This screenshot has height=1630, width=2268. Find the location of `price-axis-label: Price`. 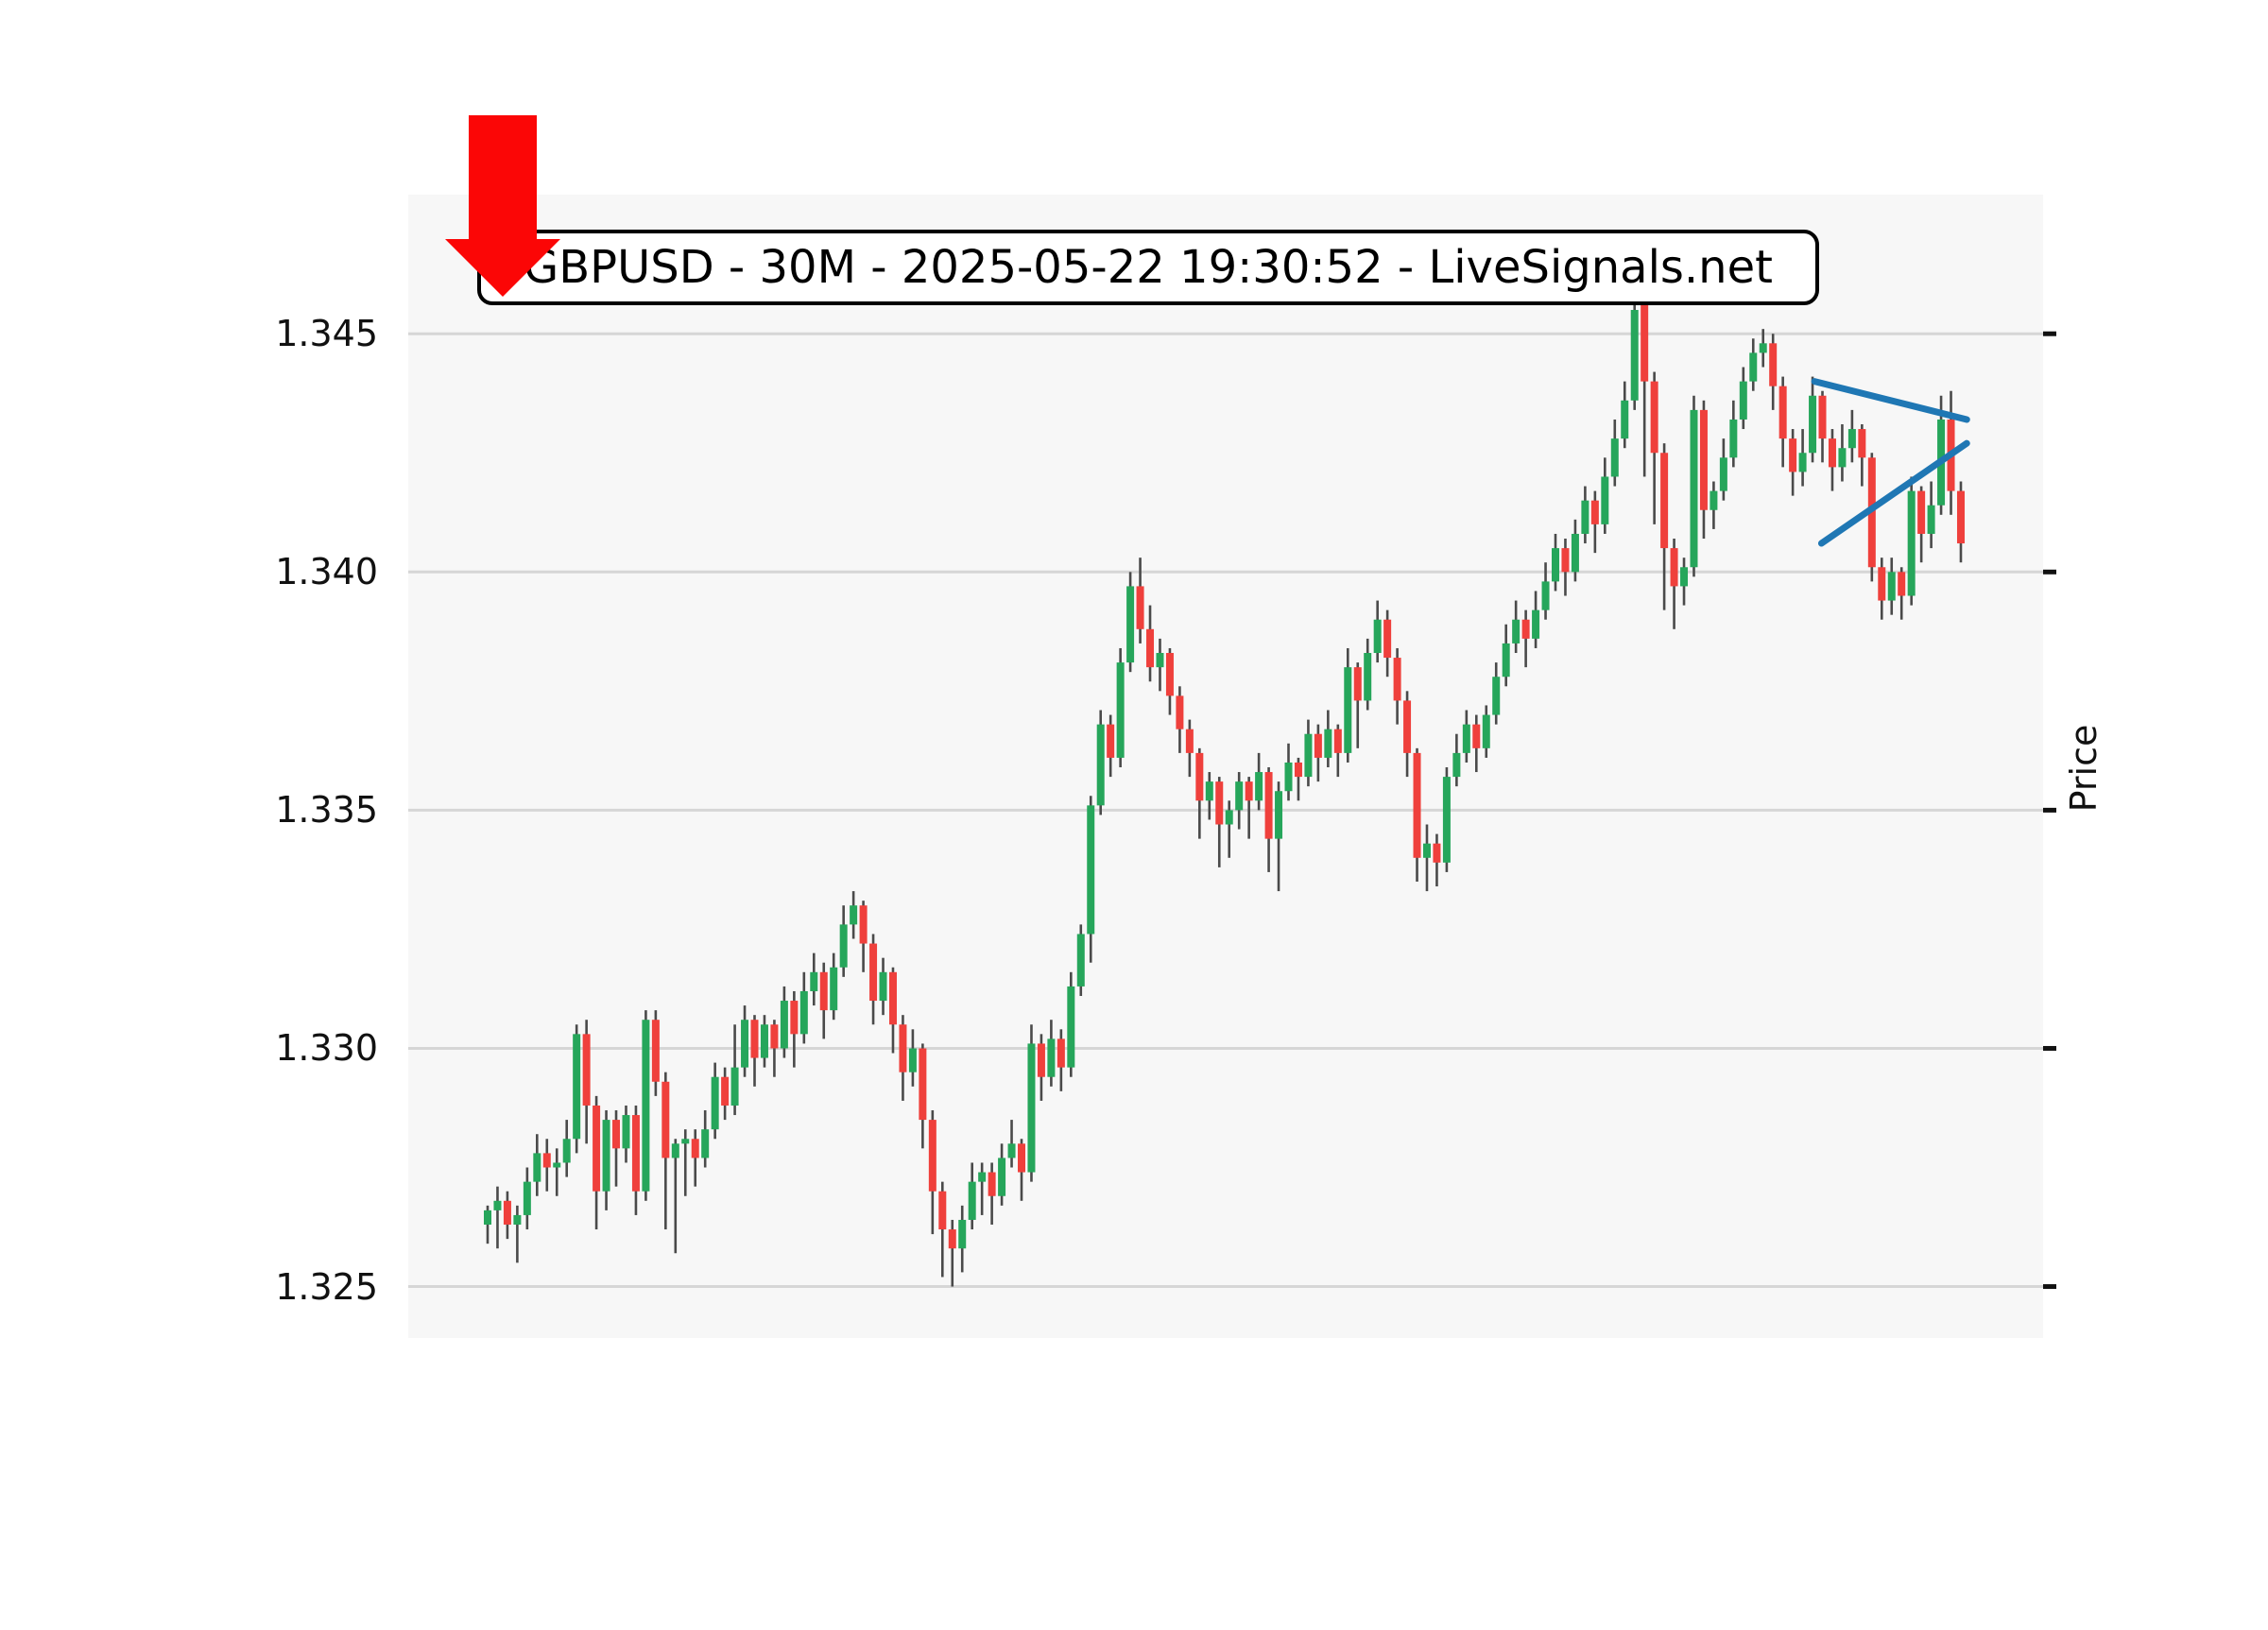

price-axis-label: Price is located at coordinates (2084, 769).